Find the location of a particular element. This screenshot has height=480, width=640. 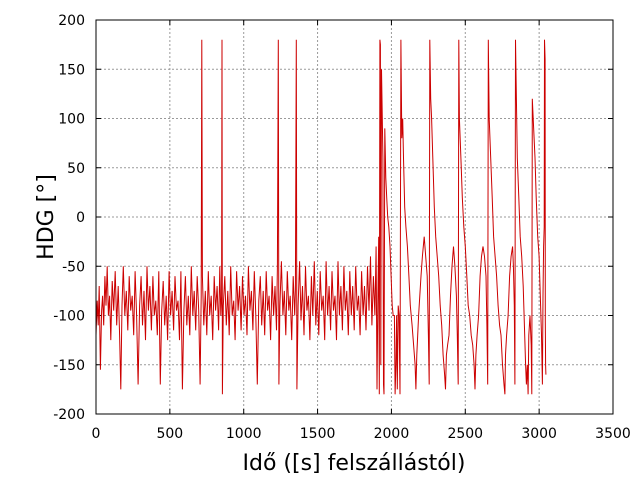

y-tick-label: 150 is located at coordinates (71, 70).